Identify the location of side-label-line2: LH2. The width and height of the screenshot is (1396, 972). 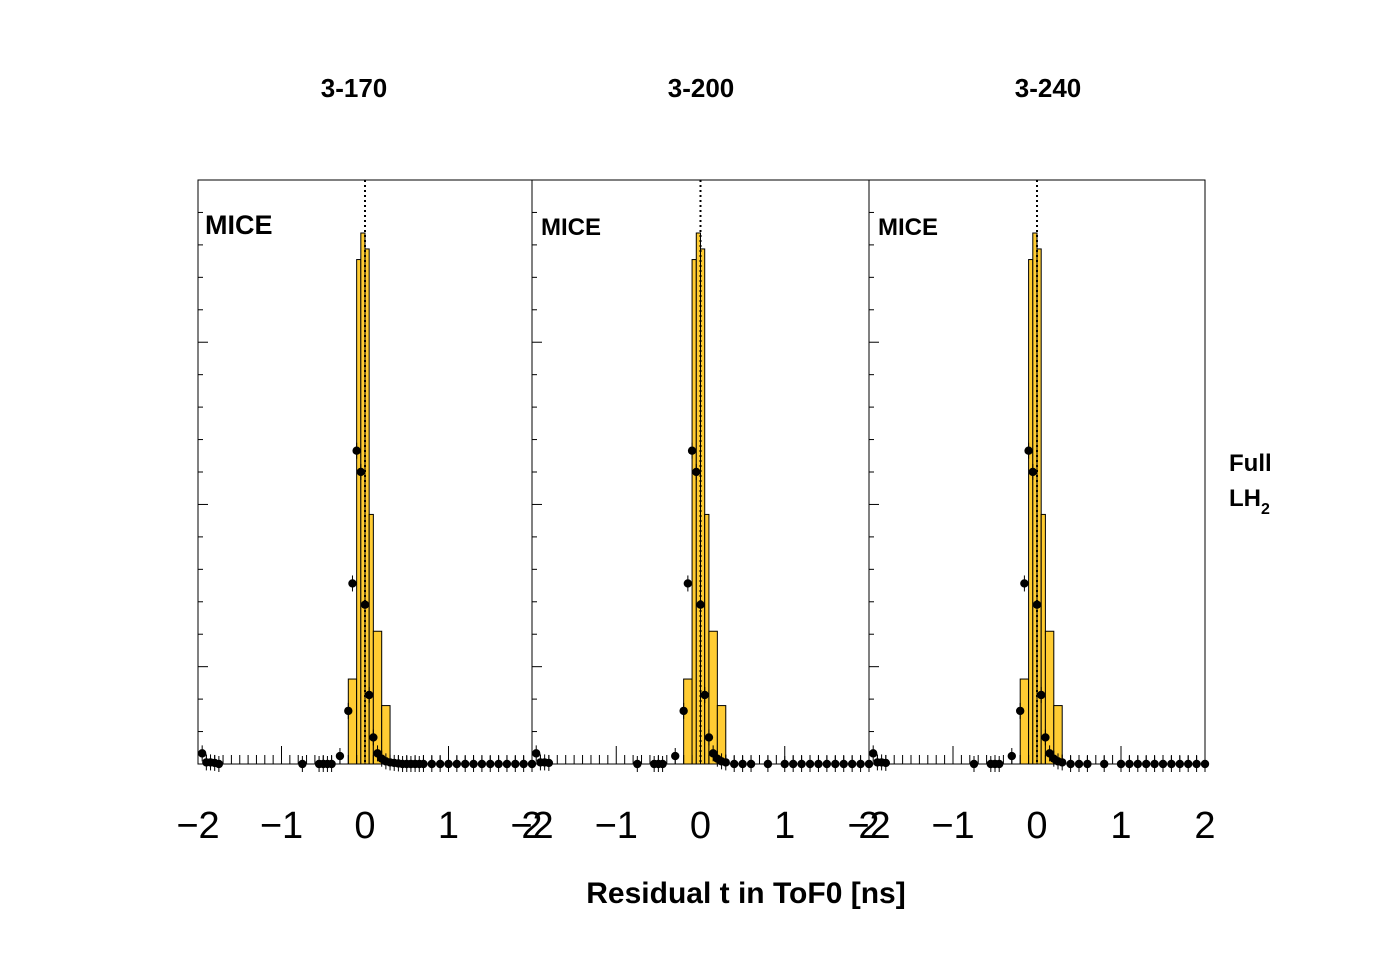
(1249, 501).